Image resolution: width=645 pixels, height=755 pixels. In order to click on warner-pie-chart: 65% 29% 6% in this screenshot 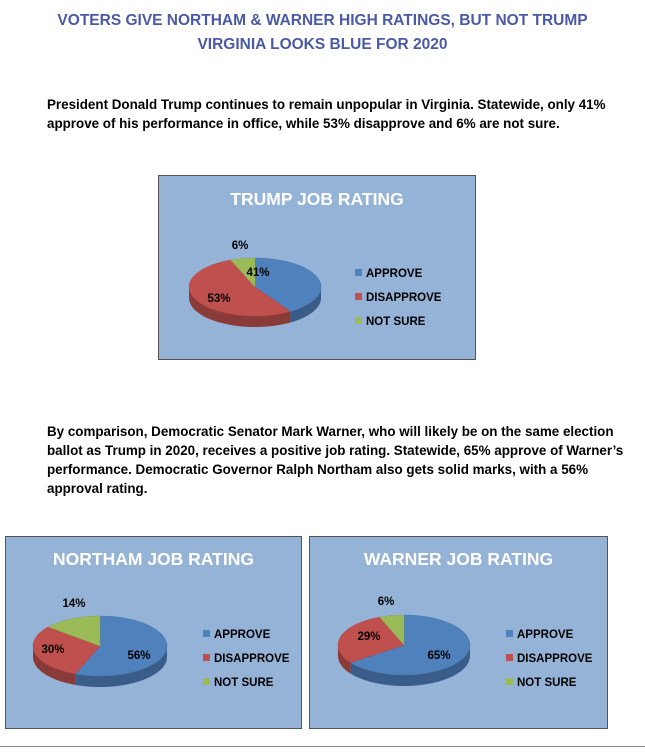, I will do `click(404, 641)`.